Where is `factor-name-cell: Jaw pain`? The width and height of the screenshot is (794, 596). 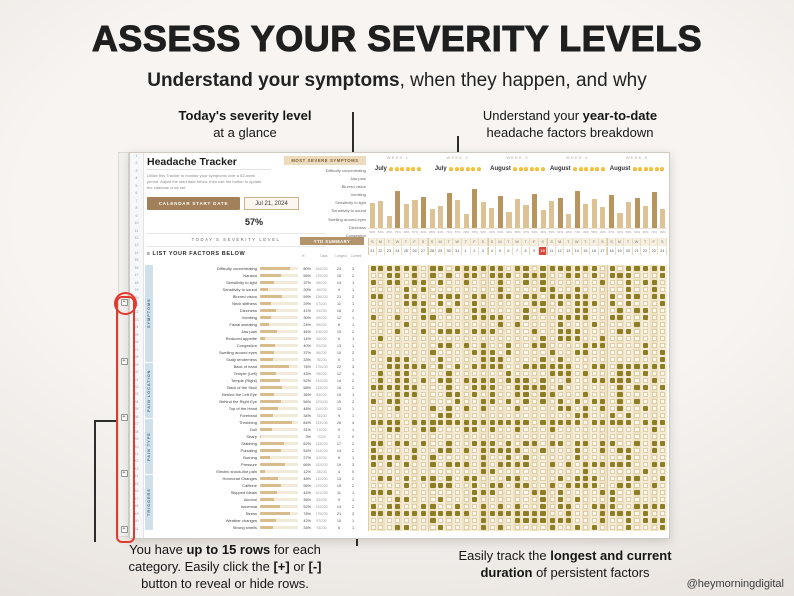
factor-name-cell: Jaw pain is located at coordinates (249, 331).